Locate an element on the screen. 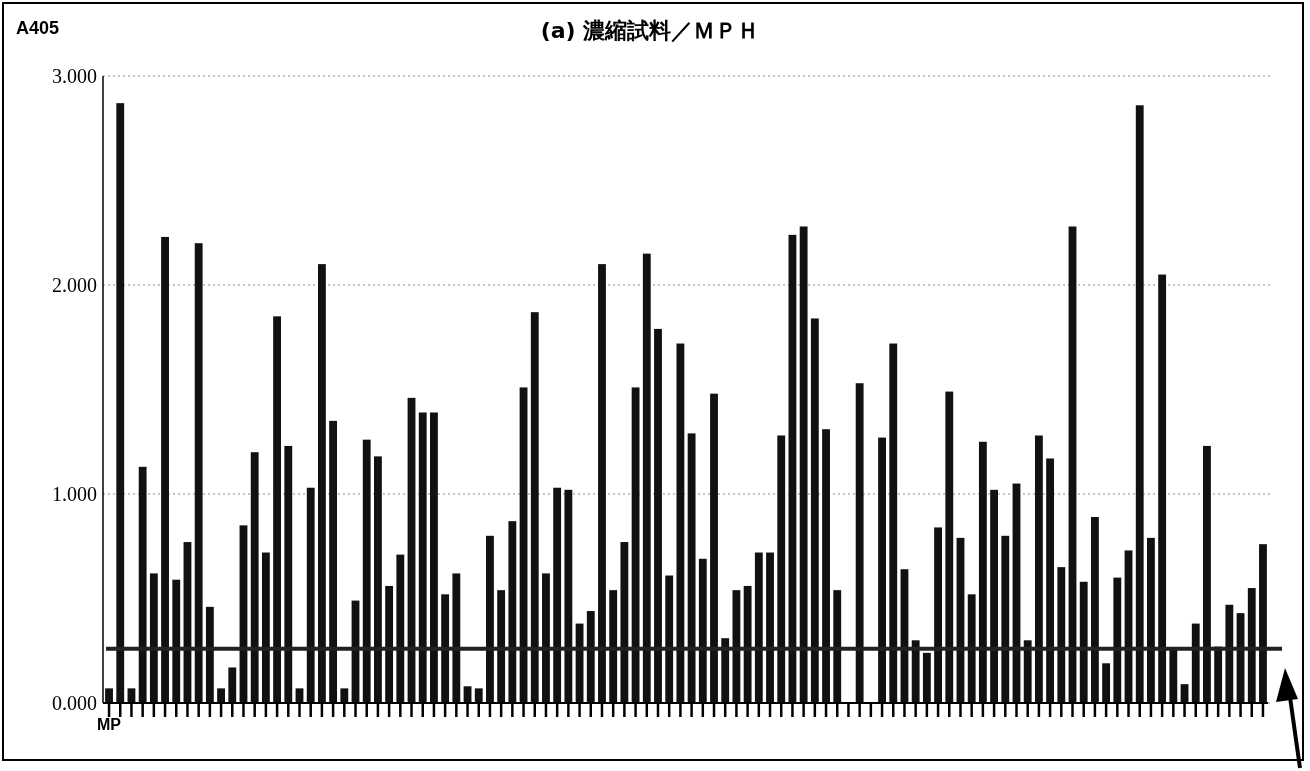 This screenshot has width=1310, height=771. y-axis-title: A405 is located at coordinates (38, 28).